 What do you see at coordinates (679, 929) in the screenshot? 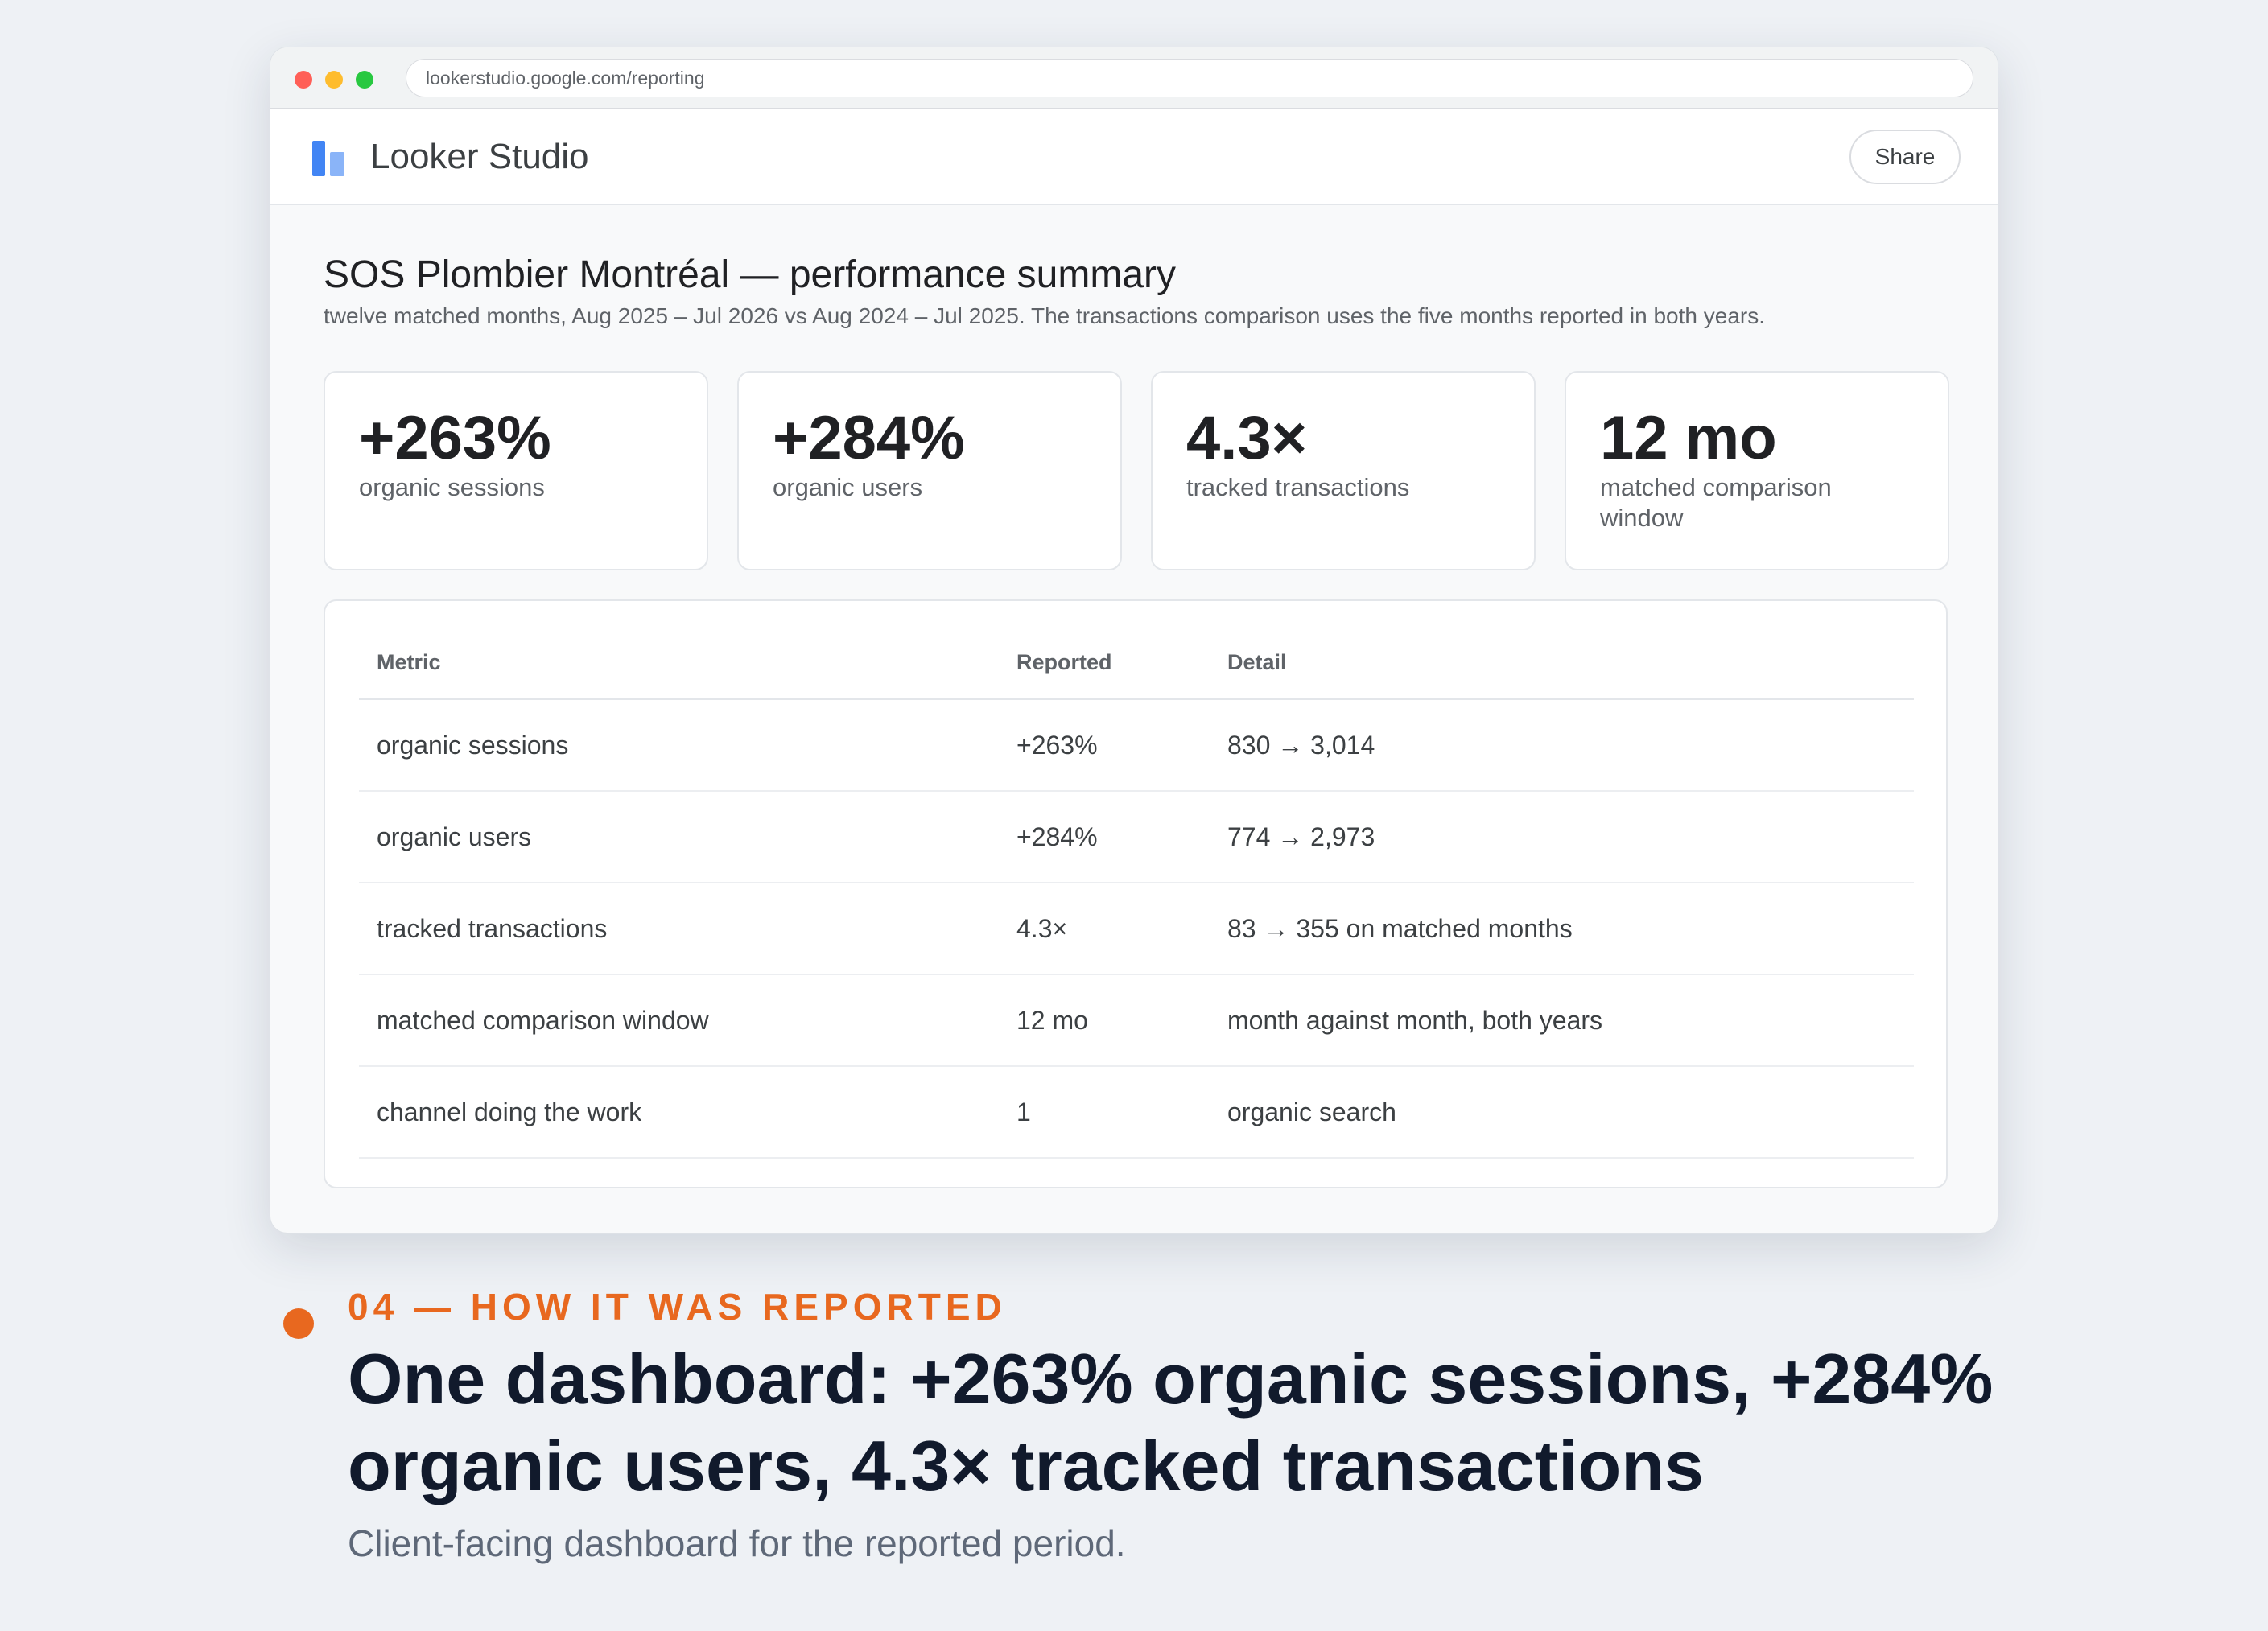
I see `cell-metric: tracked transactions` at bounding box center [679, 929].